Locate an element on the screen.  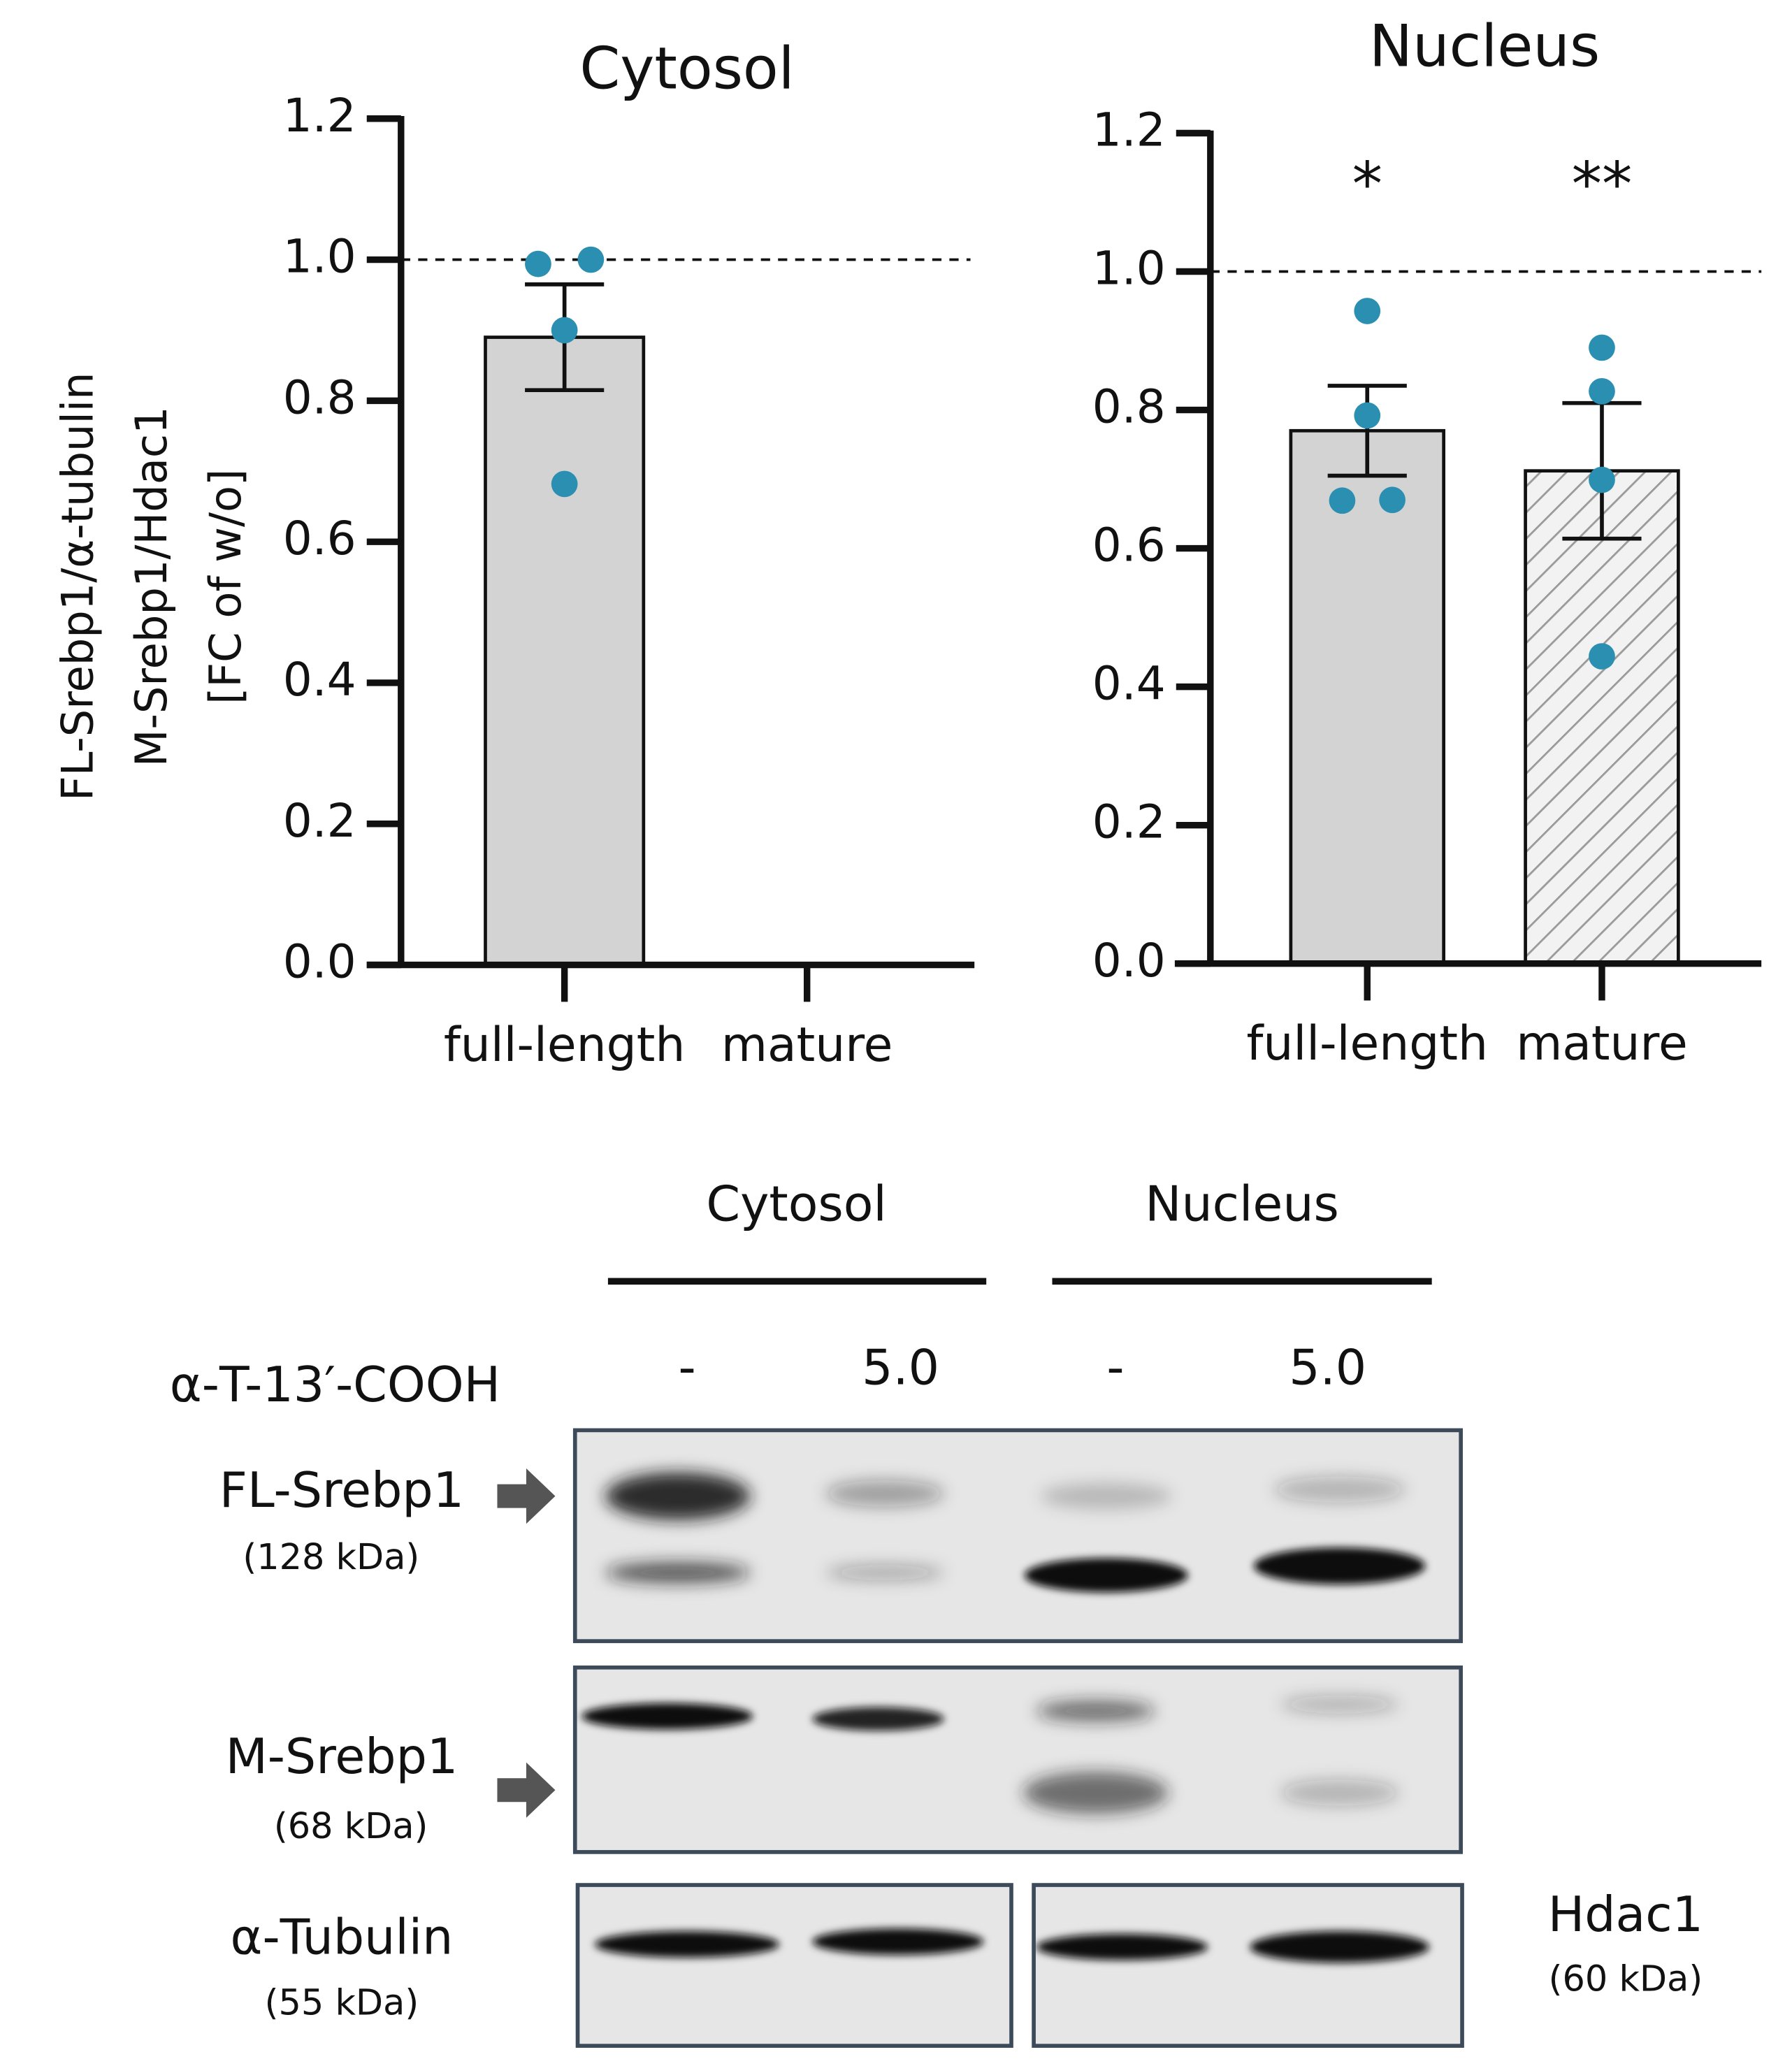
blot-header: Cytosol is located at coordinates (796, 1204).